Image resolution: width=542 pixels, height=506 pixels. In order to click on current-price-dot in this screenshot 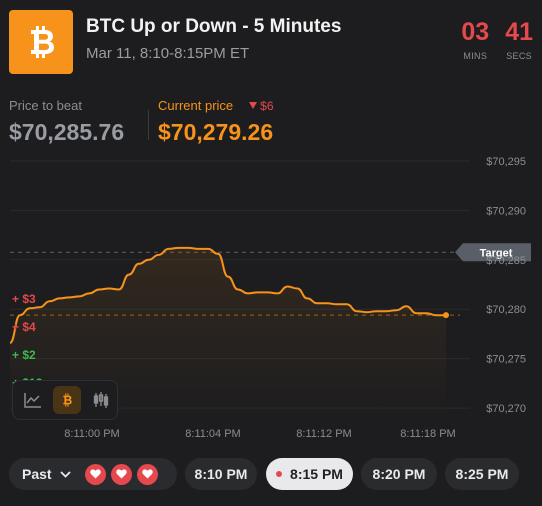, I will do `click(446, 315)`.